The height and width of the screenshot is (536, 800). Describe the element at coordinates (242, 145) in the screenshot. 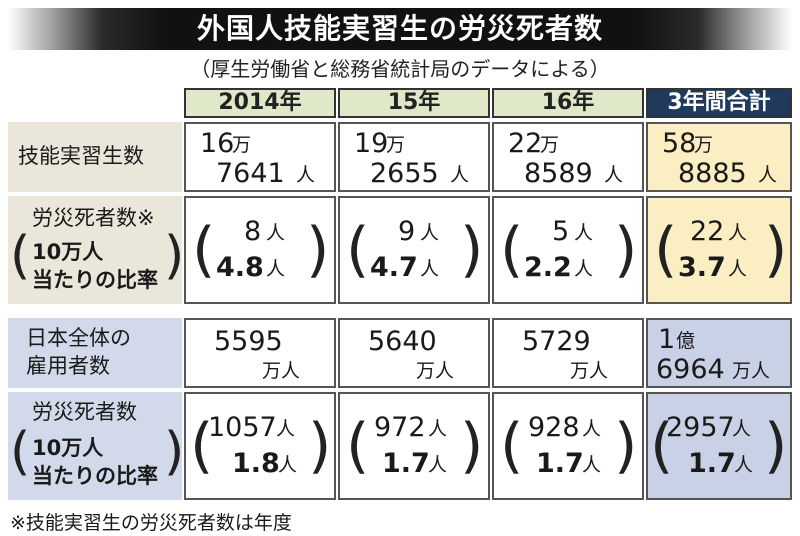

I see `trainees-2014-top-unit: 万` at that location.